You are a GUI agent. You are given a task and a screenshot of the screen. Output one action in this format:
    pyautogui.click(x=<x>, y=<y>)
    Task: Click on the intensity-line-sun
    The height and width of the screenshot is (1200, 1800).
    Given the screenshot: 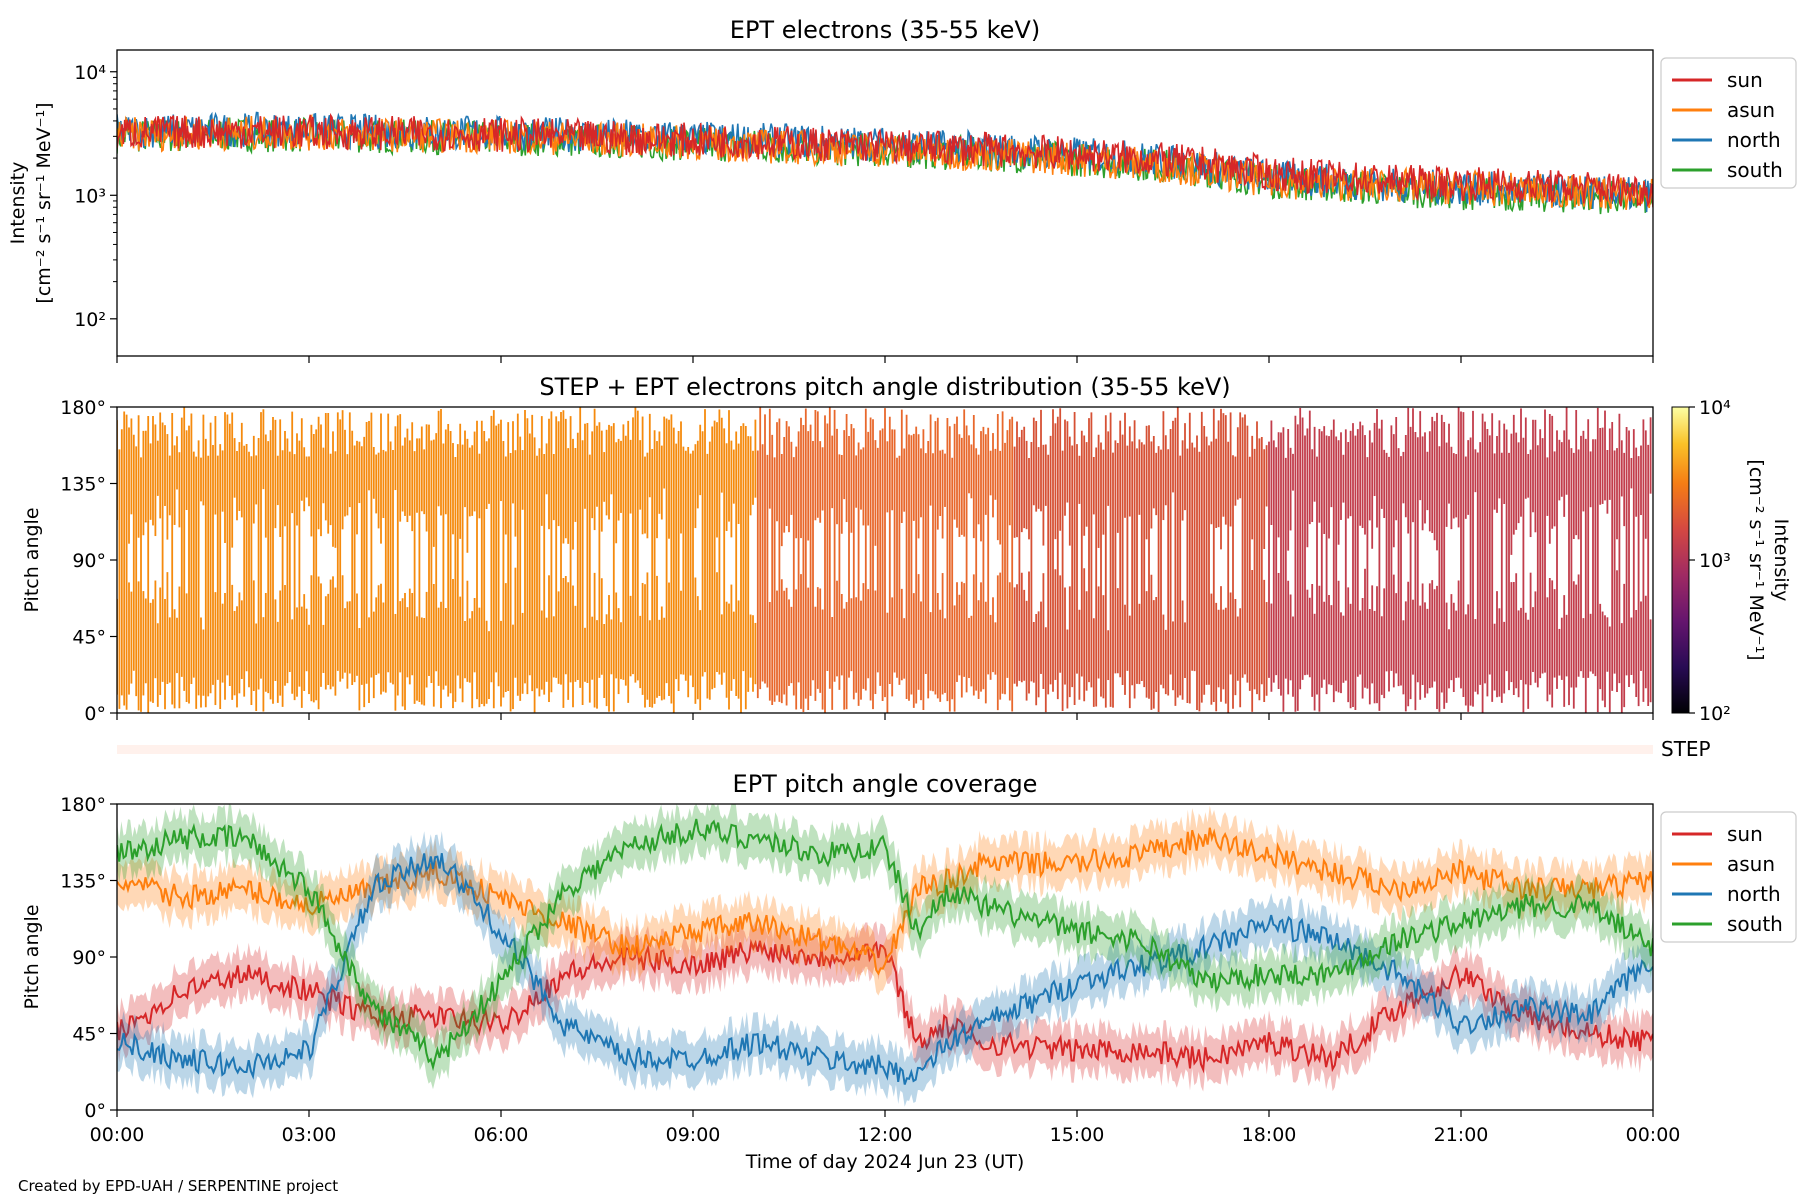 What is the action you would take?
    pyautogui.click(x=885, y=160)
    